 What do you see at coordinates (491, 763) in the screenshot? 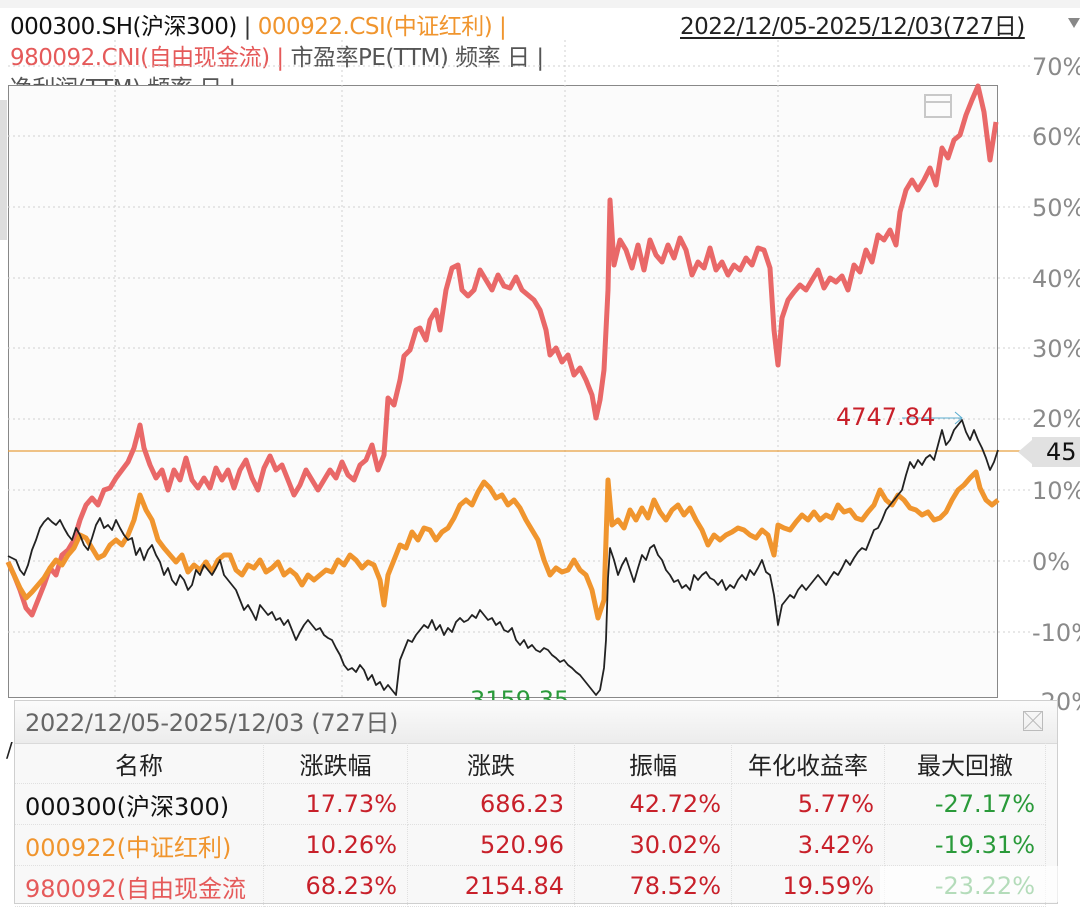
I see `col-header-change: 涨跌` at bounding box center [491, 763].